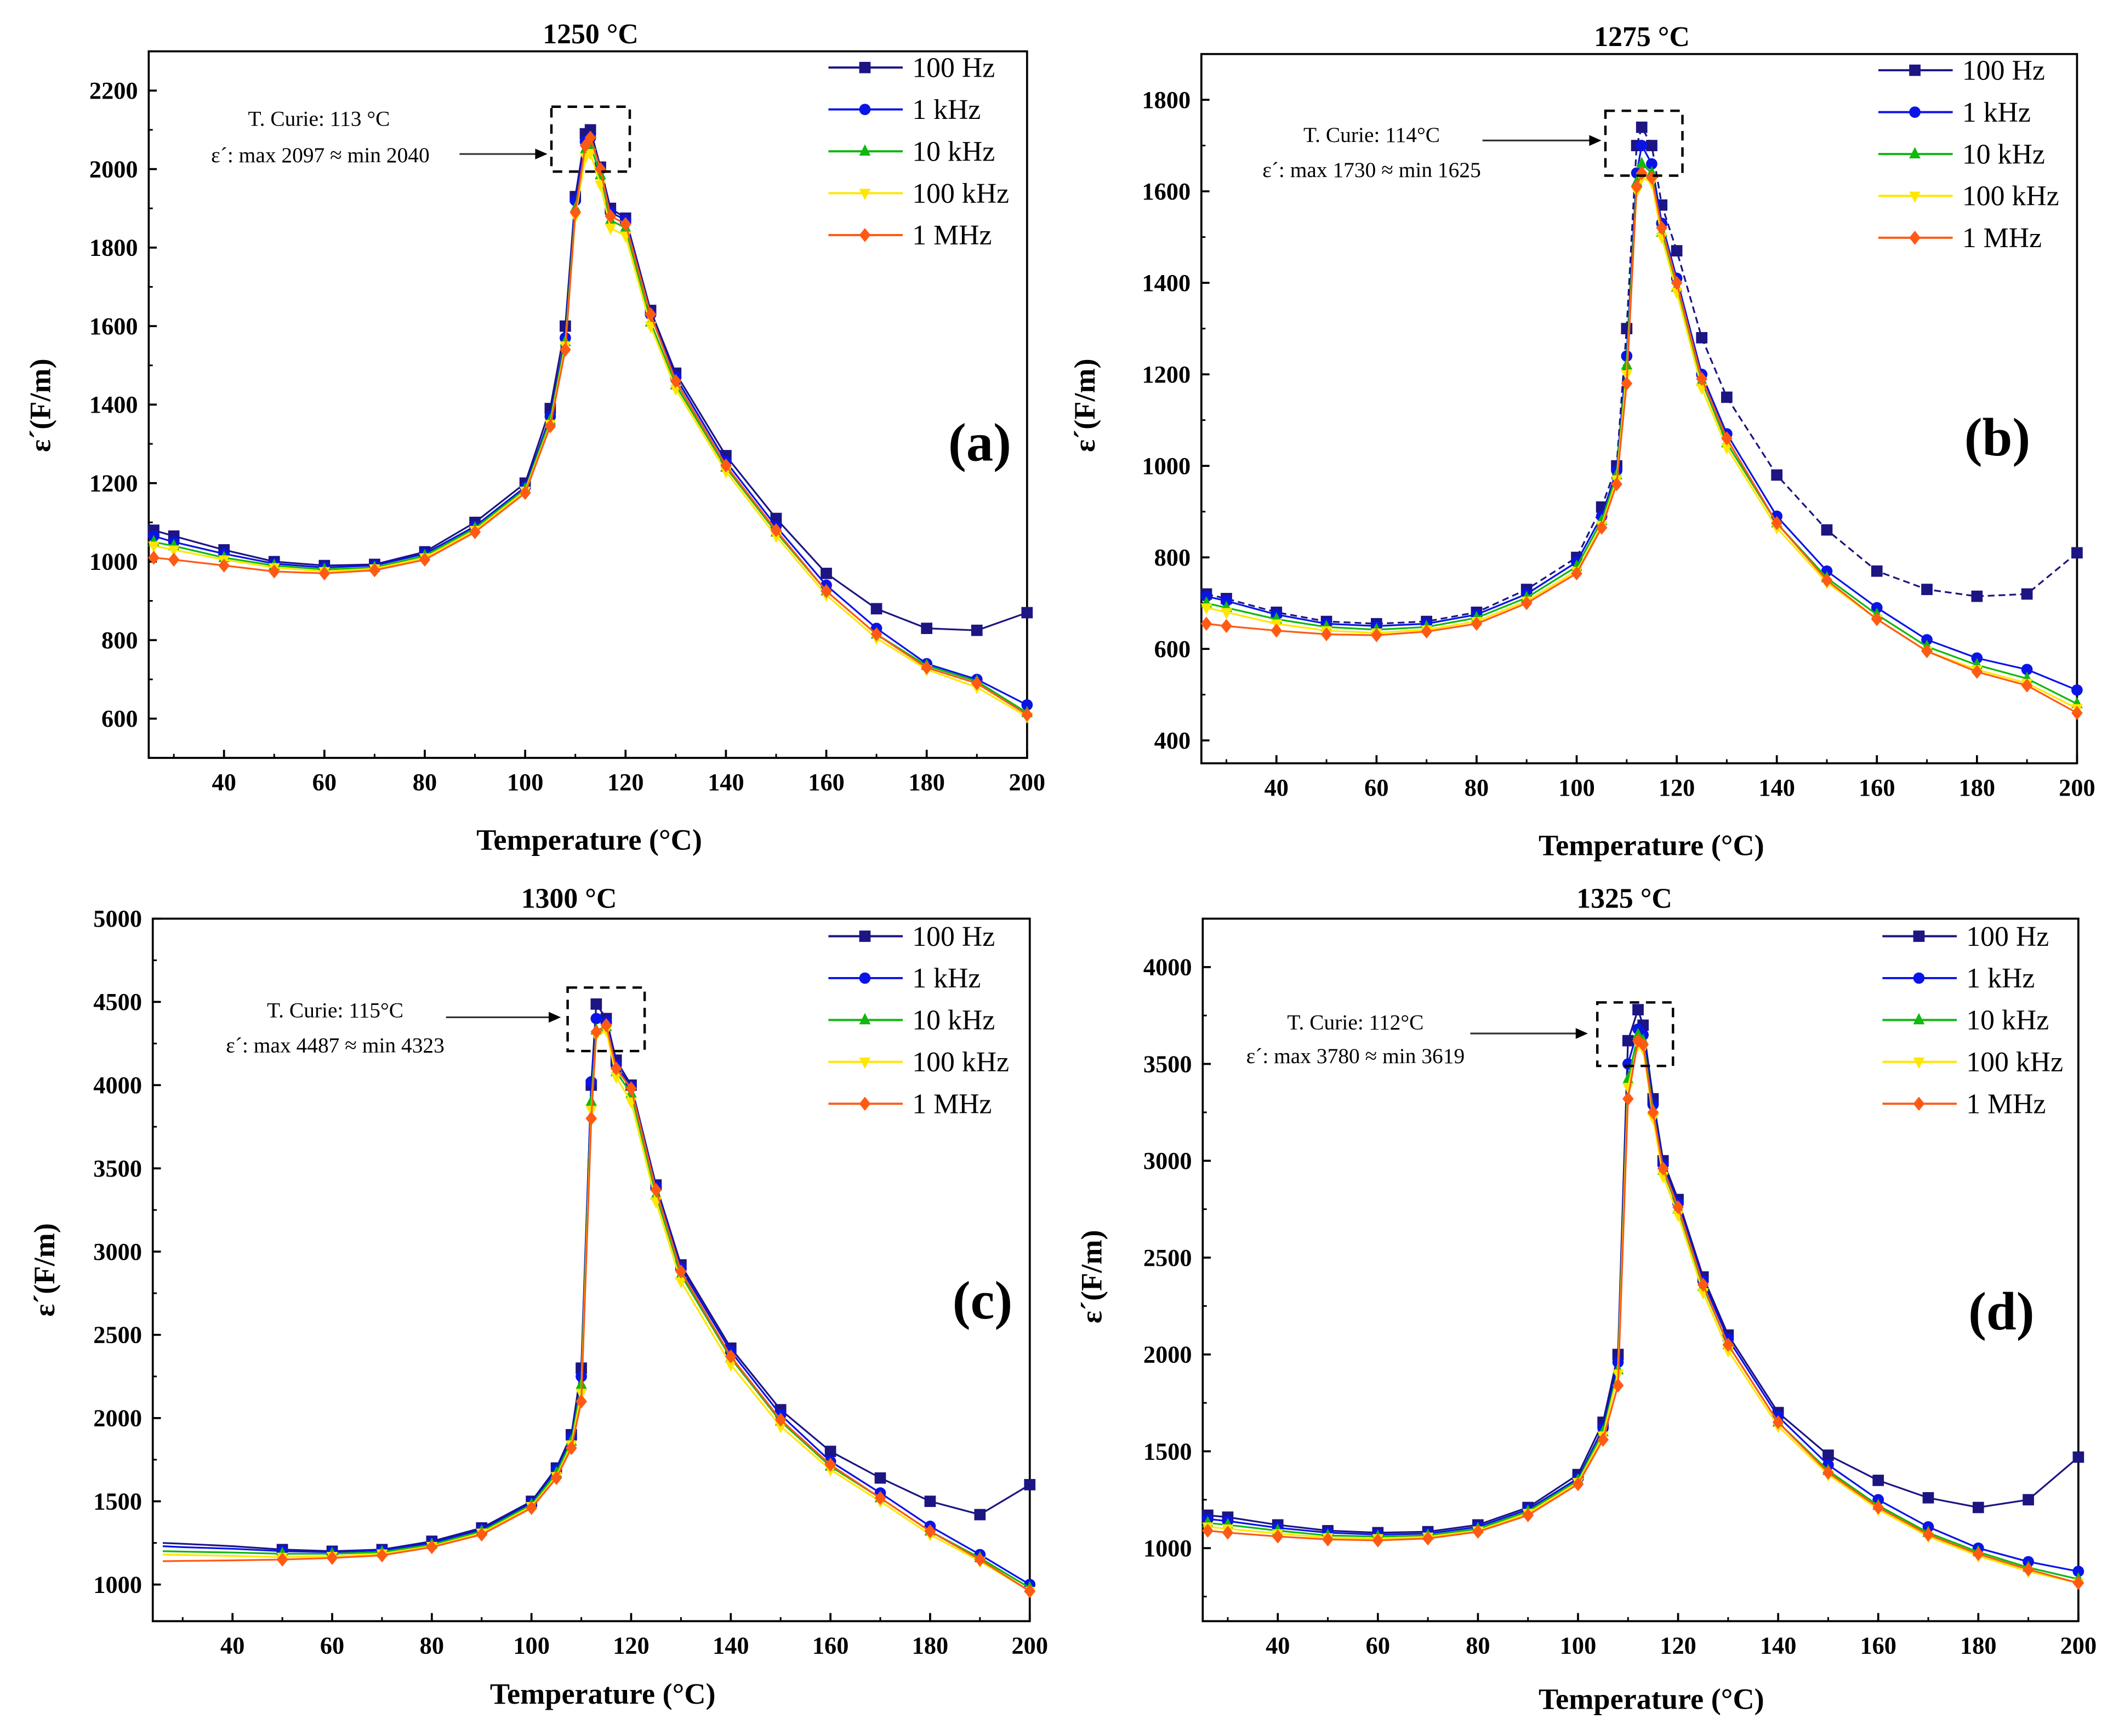  What do you see at coordinates (599, 1278) in the screenshot?
I see `series-100hz` at bounding box center [599, 1278].